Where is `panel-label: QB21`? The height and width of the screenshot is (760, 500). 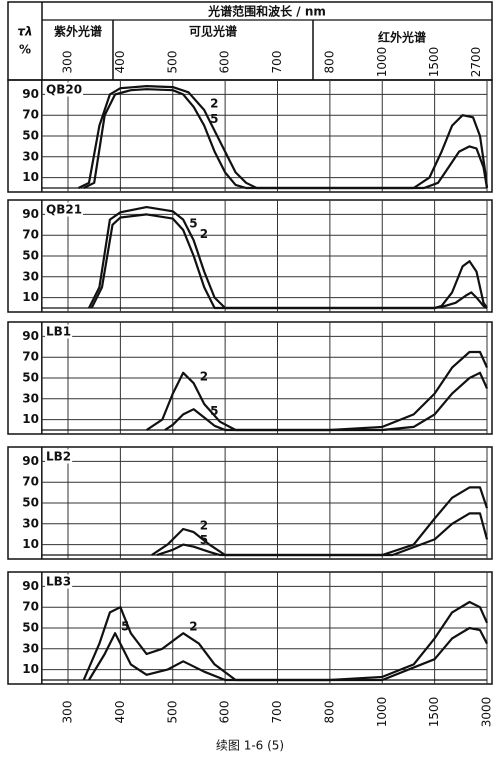 panel-label: QB21 is located at coordinates (64, 210).